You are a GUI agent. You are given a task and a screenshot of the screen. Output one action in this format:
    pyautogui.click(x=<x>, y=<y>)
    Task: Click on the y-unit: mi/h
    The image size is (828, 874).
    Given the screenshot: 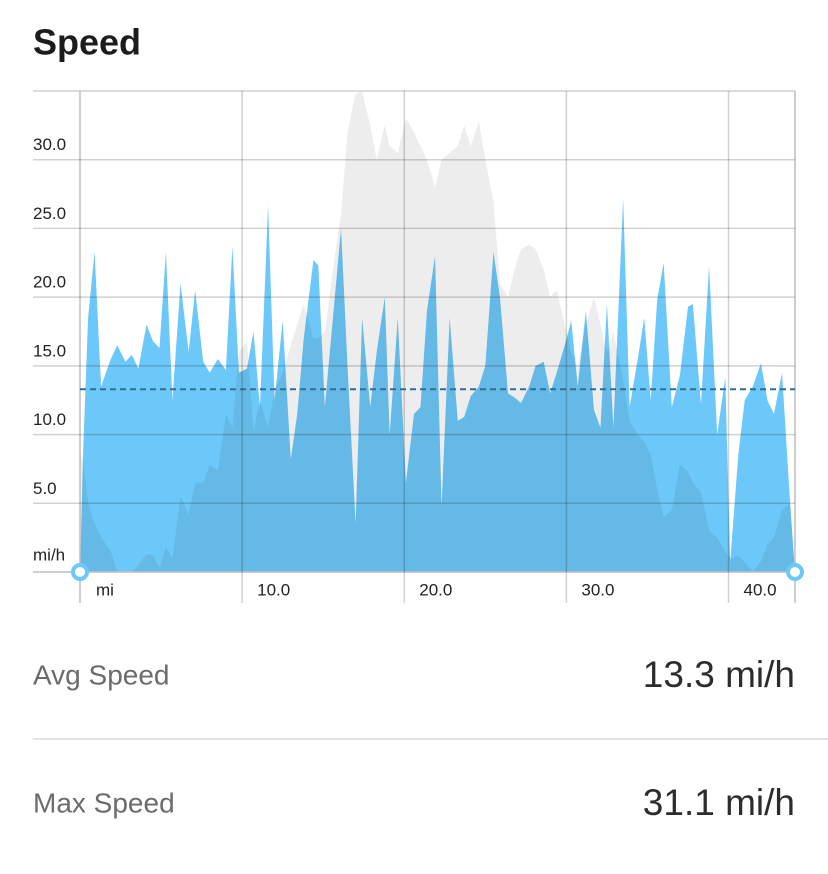 What is the action you would take?
    pyautogui.click(x=49, y=554)
    